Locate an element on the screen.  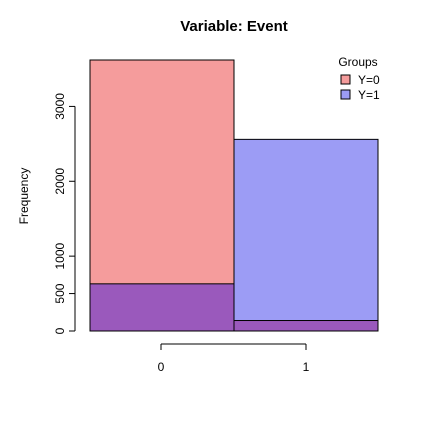
y-tick-label-2000: 2000 is located at coordinates (60, 181).